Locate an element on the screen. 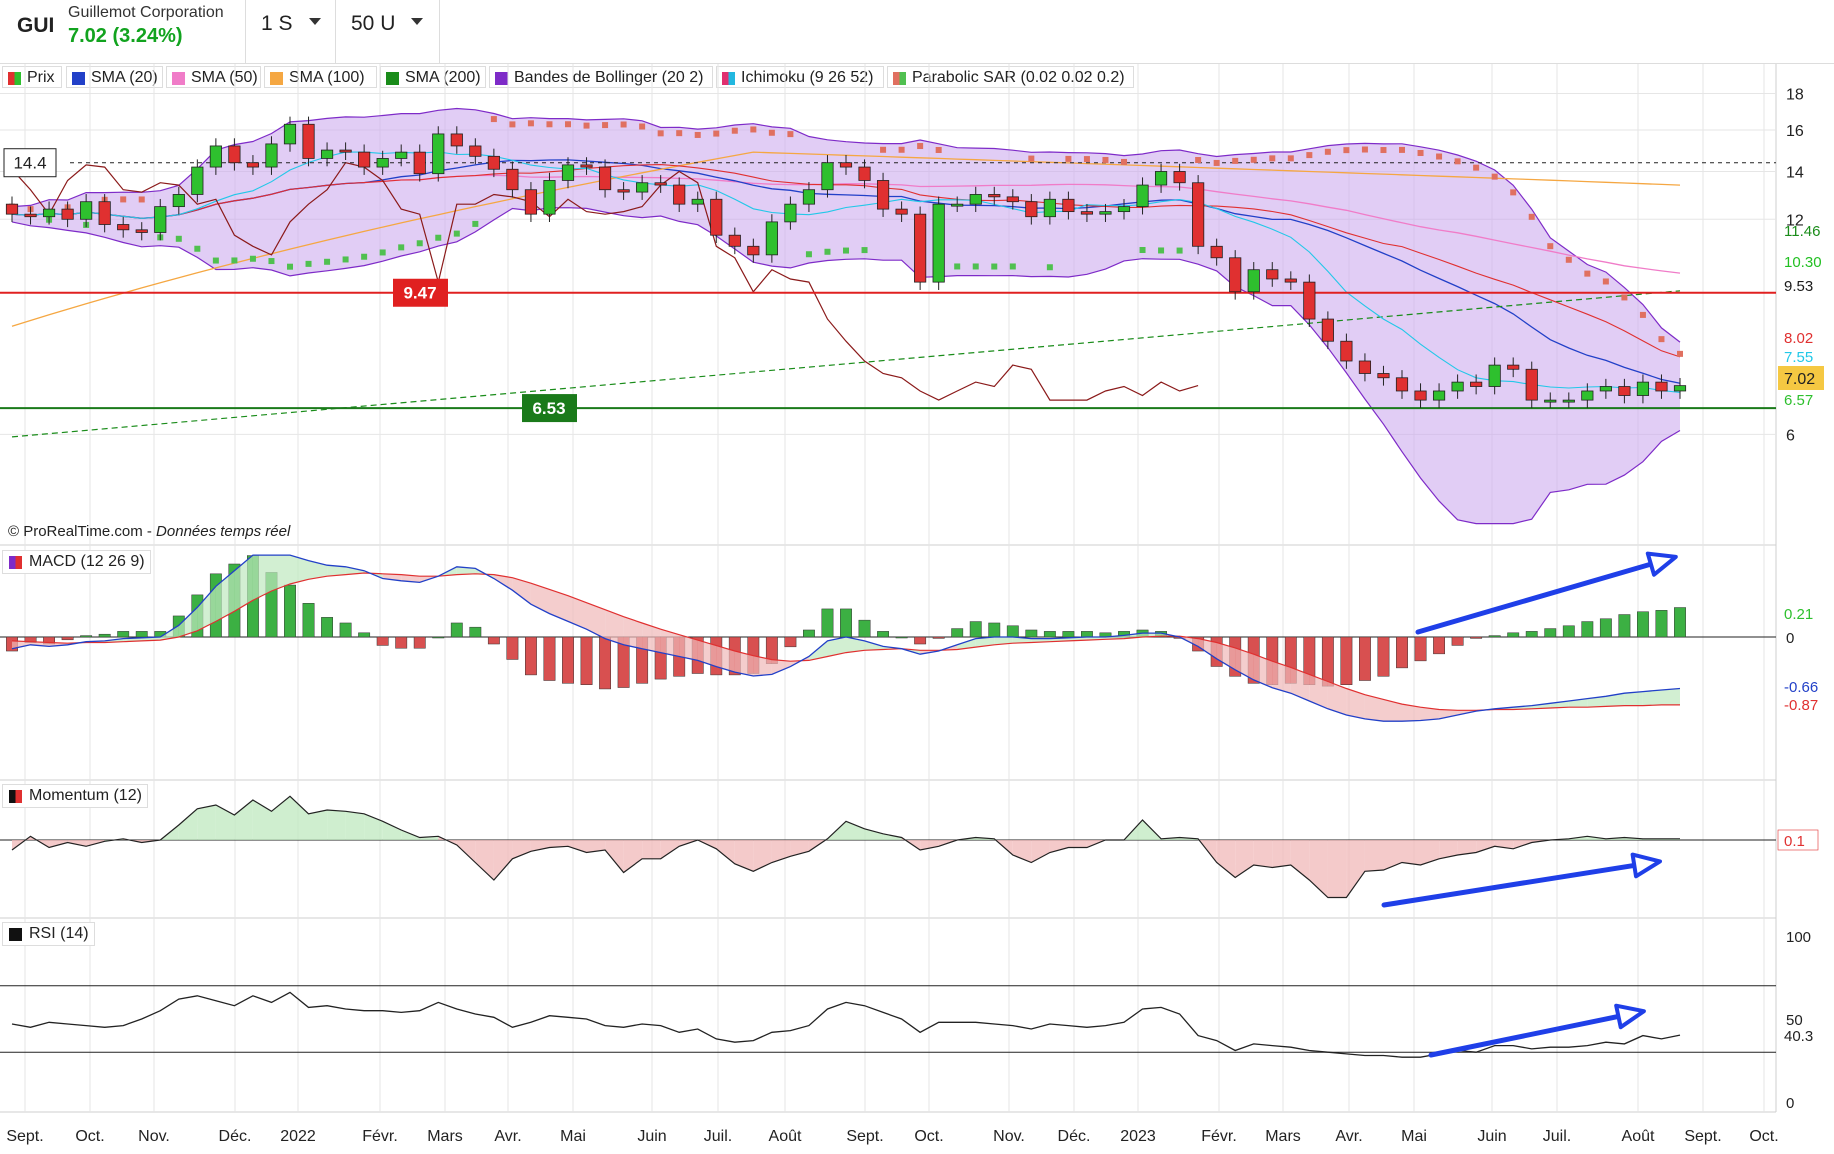 The image size is (1834, 1154). momentum-line is located at coordinates (845, 847).